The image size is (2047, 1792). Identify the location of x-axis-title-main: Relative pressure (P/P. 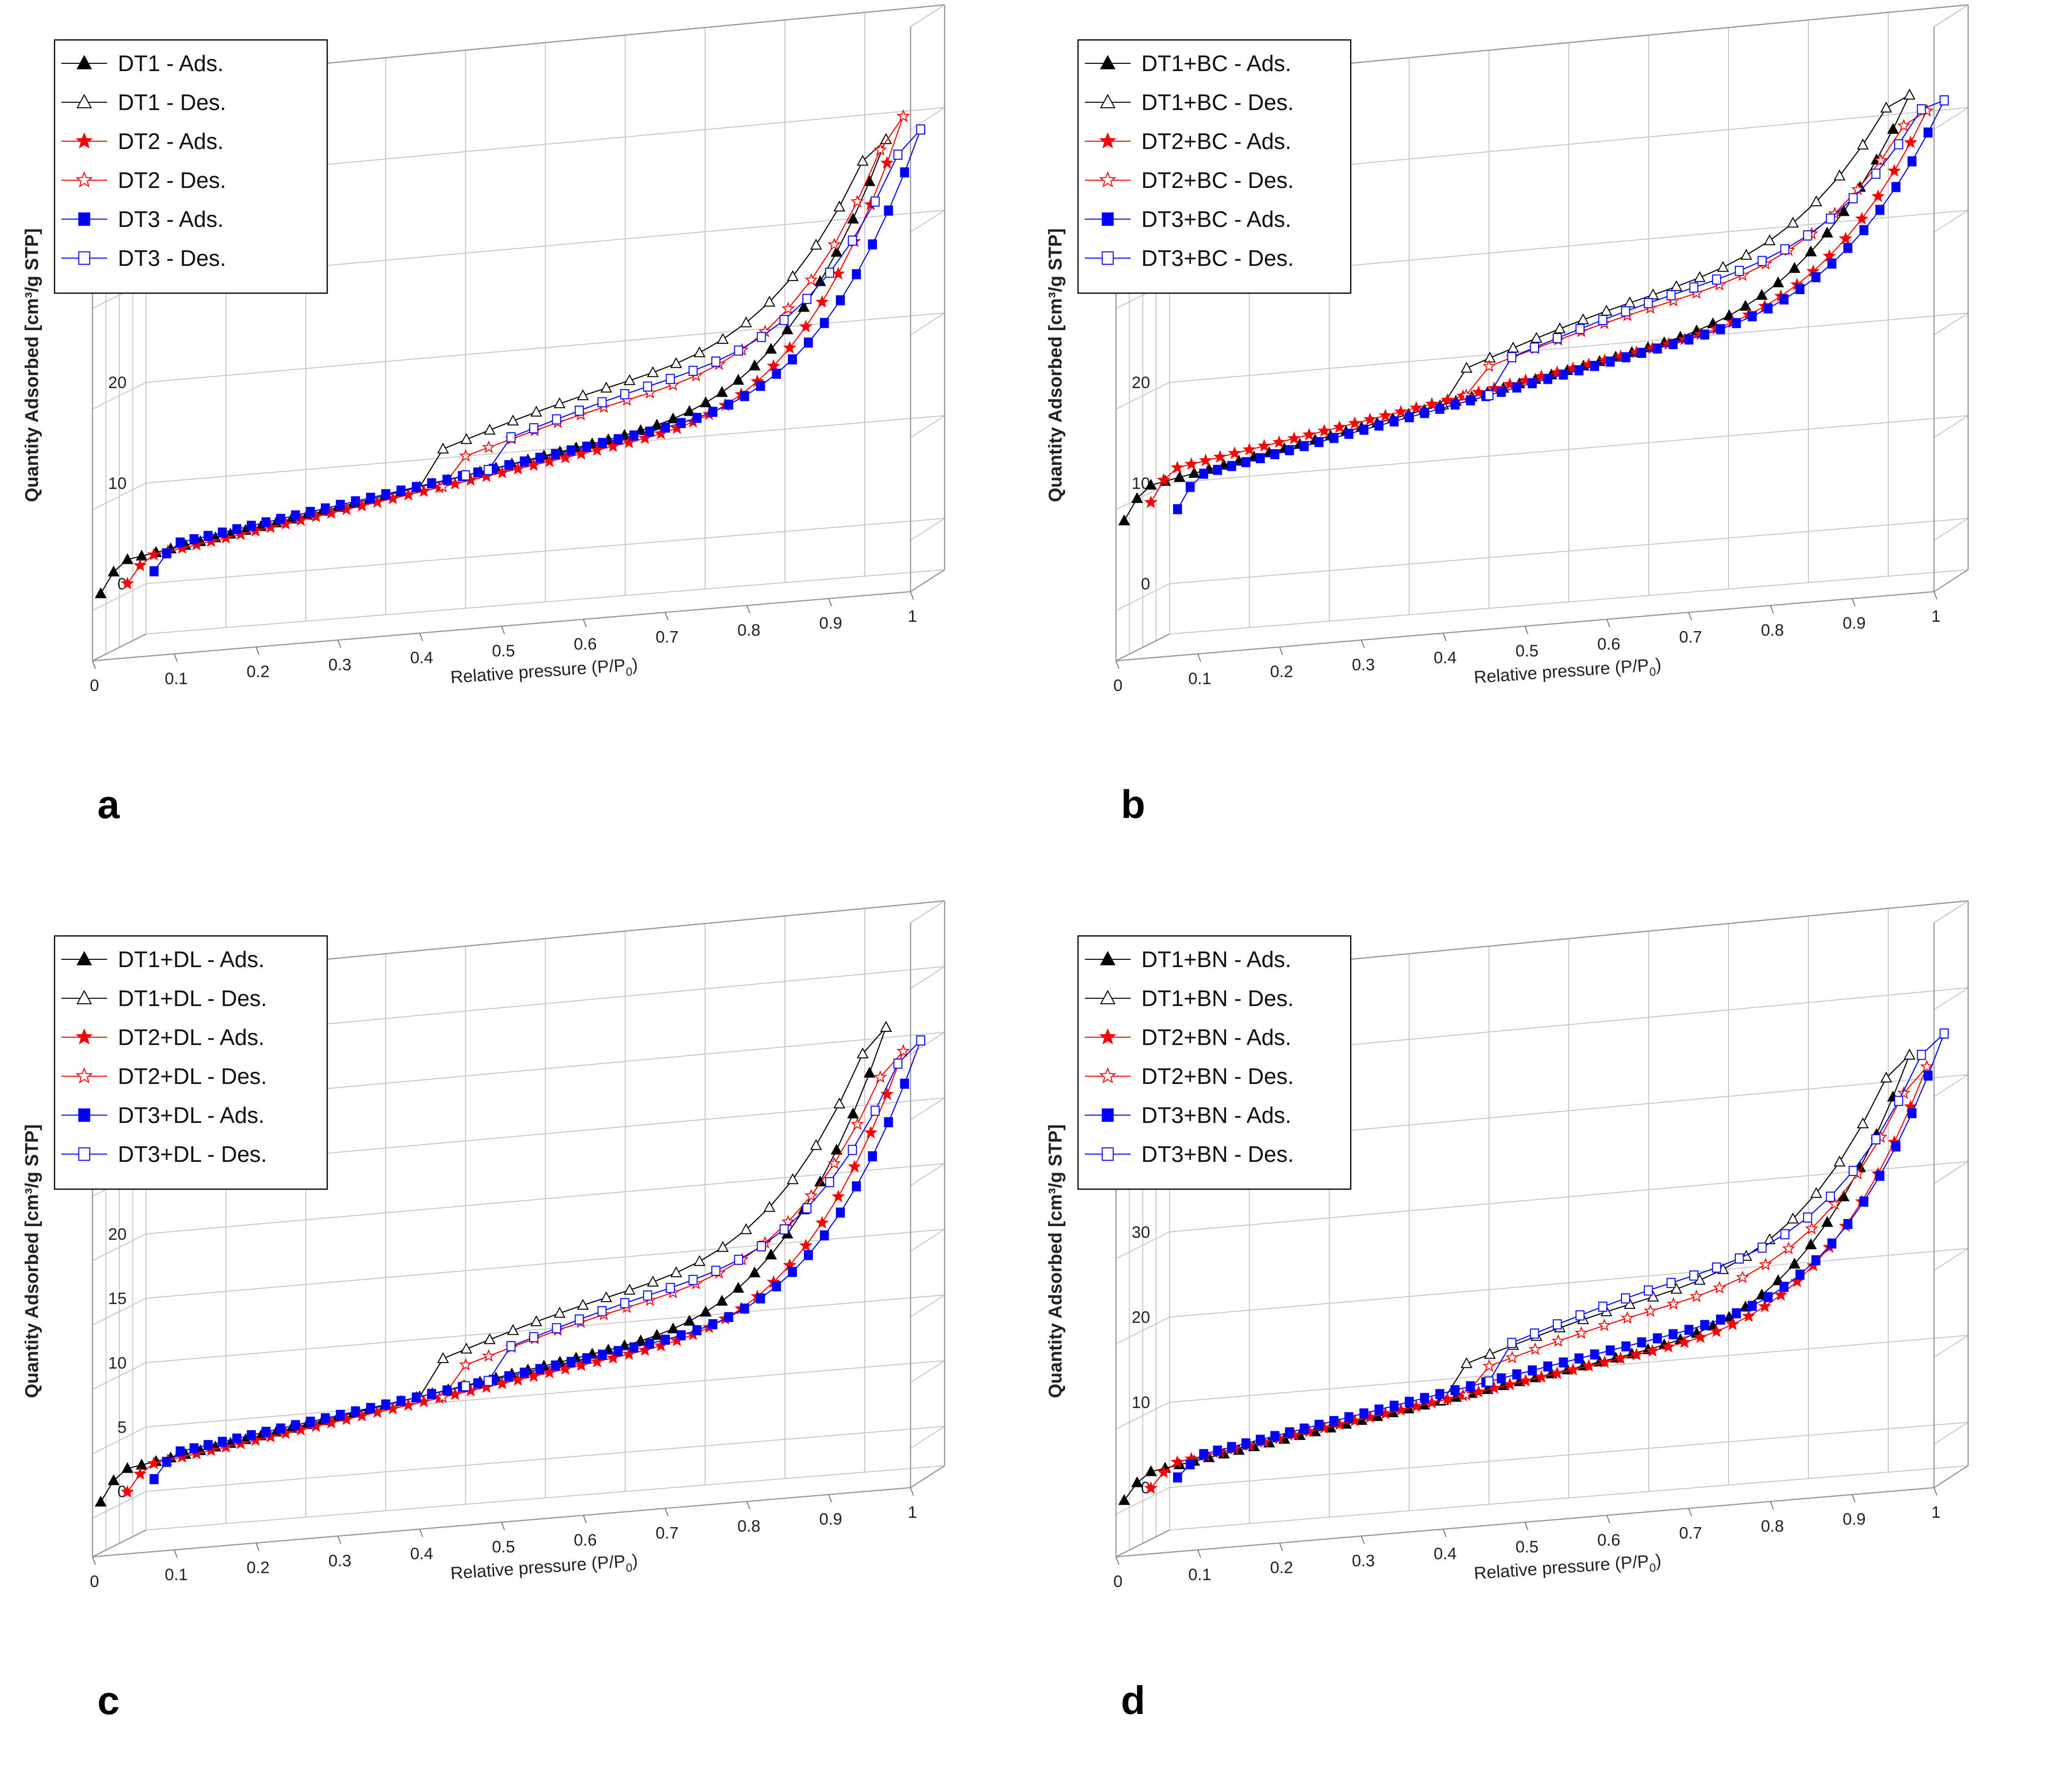
(1561, 671).